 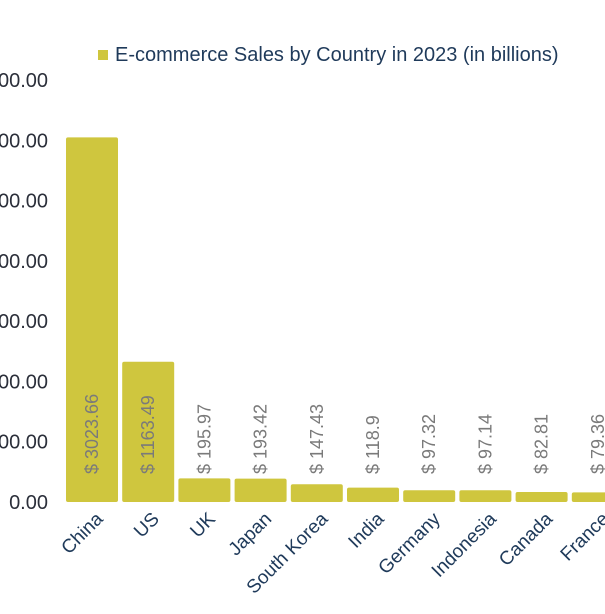 I want to click on data-label: $ 147.43, so click(x=317, y=439).